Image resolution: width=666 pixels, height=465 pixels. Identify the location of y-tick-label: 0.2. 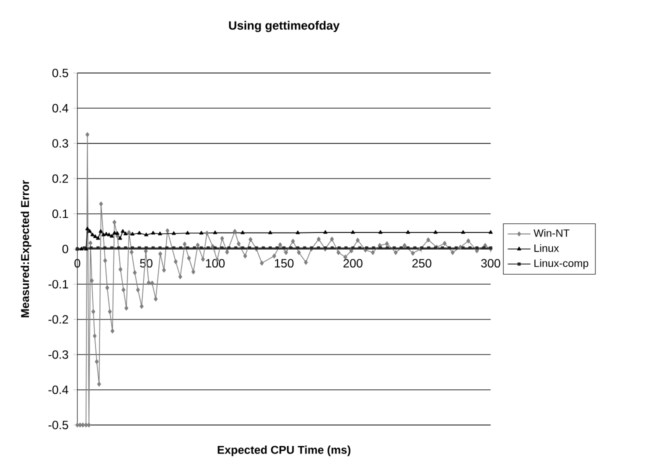
(60, 178).